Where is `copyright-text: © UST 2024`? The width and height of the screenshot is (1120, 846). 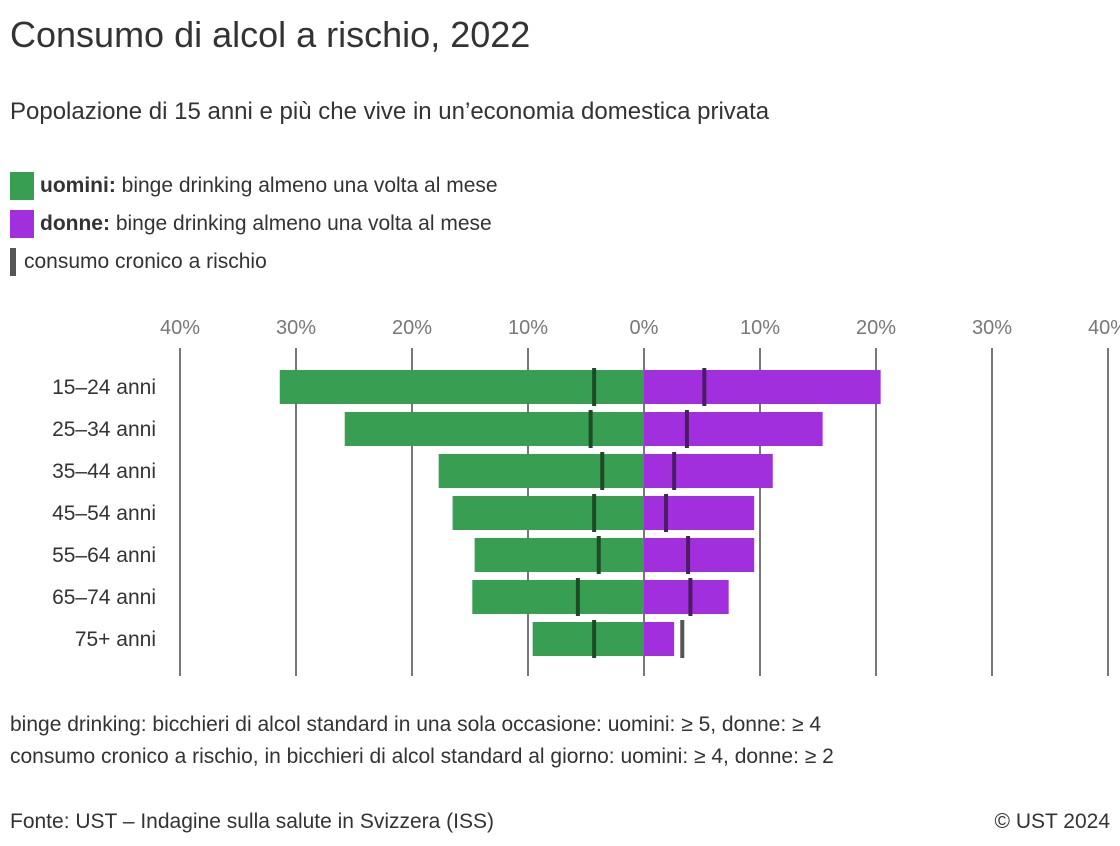 copyright-text: © UST 2024 is located at coordinates (1052, 821).